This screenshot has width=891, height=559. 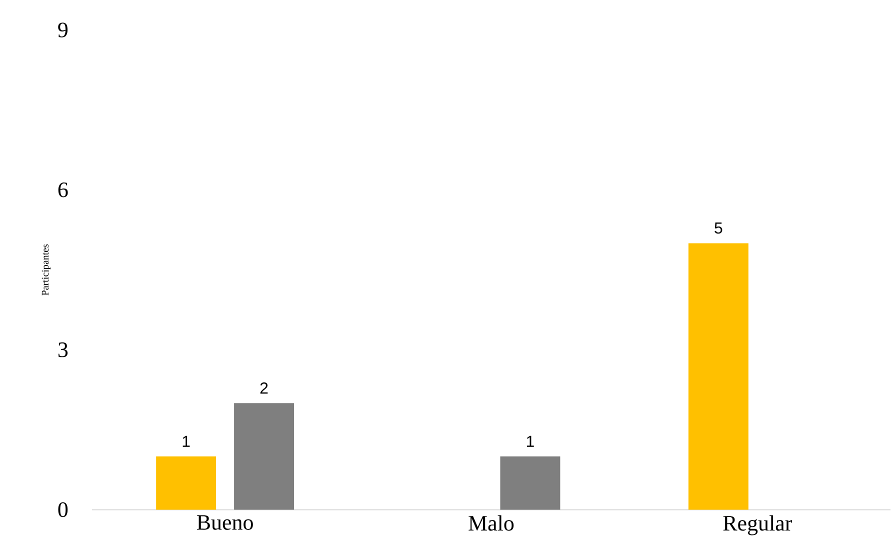 What do you see at coordinates (63, 190) in the screenshot?
I see `y-tick-label: 6` at bounding box center [63, 190].